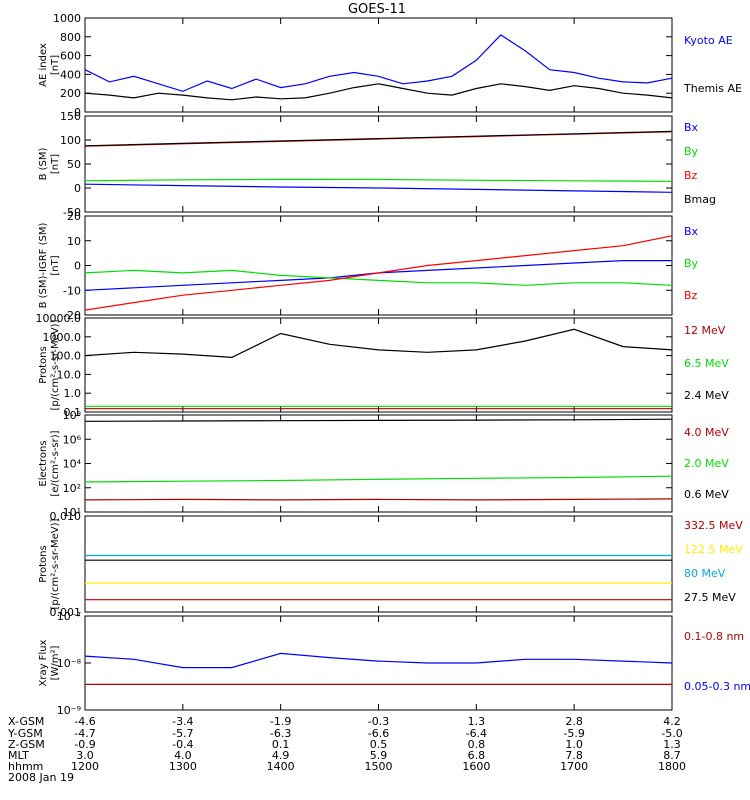  What do you see at coordinates (379, 766) in the screenshot?
I see `ephemeris-value: 1500` at bounding box center [379, 766].